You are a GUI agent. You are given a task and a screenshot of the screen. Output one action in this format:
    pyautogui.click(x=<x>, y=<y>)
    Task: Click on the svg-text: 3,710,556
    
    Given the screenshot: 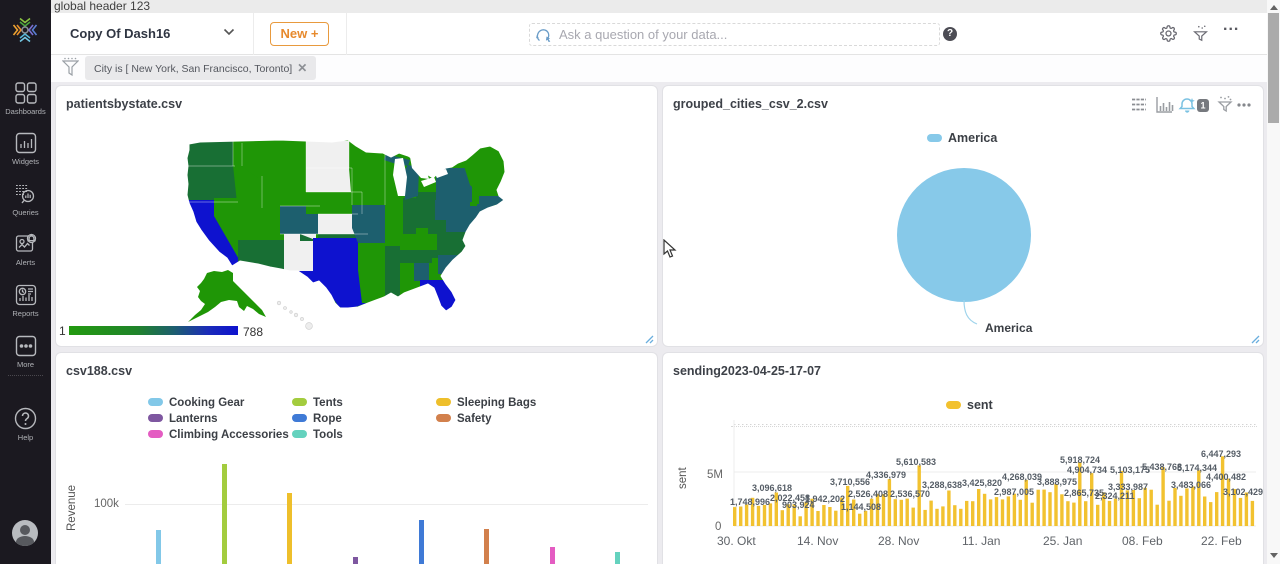 What is the action you would take?
    pyautogui.click(x=850, y=482)
    